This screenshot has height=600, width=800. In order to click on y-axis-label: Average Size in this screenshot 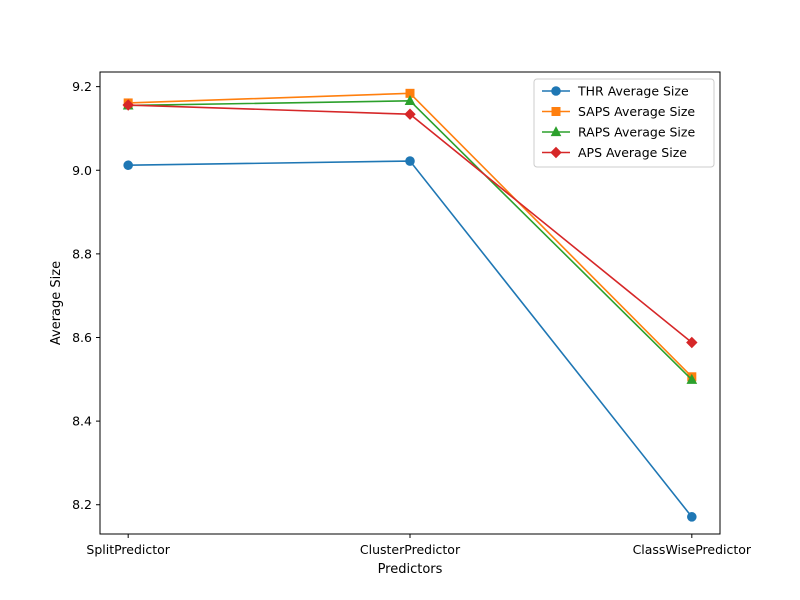, I will do `click(56, 303)`.